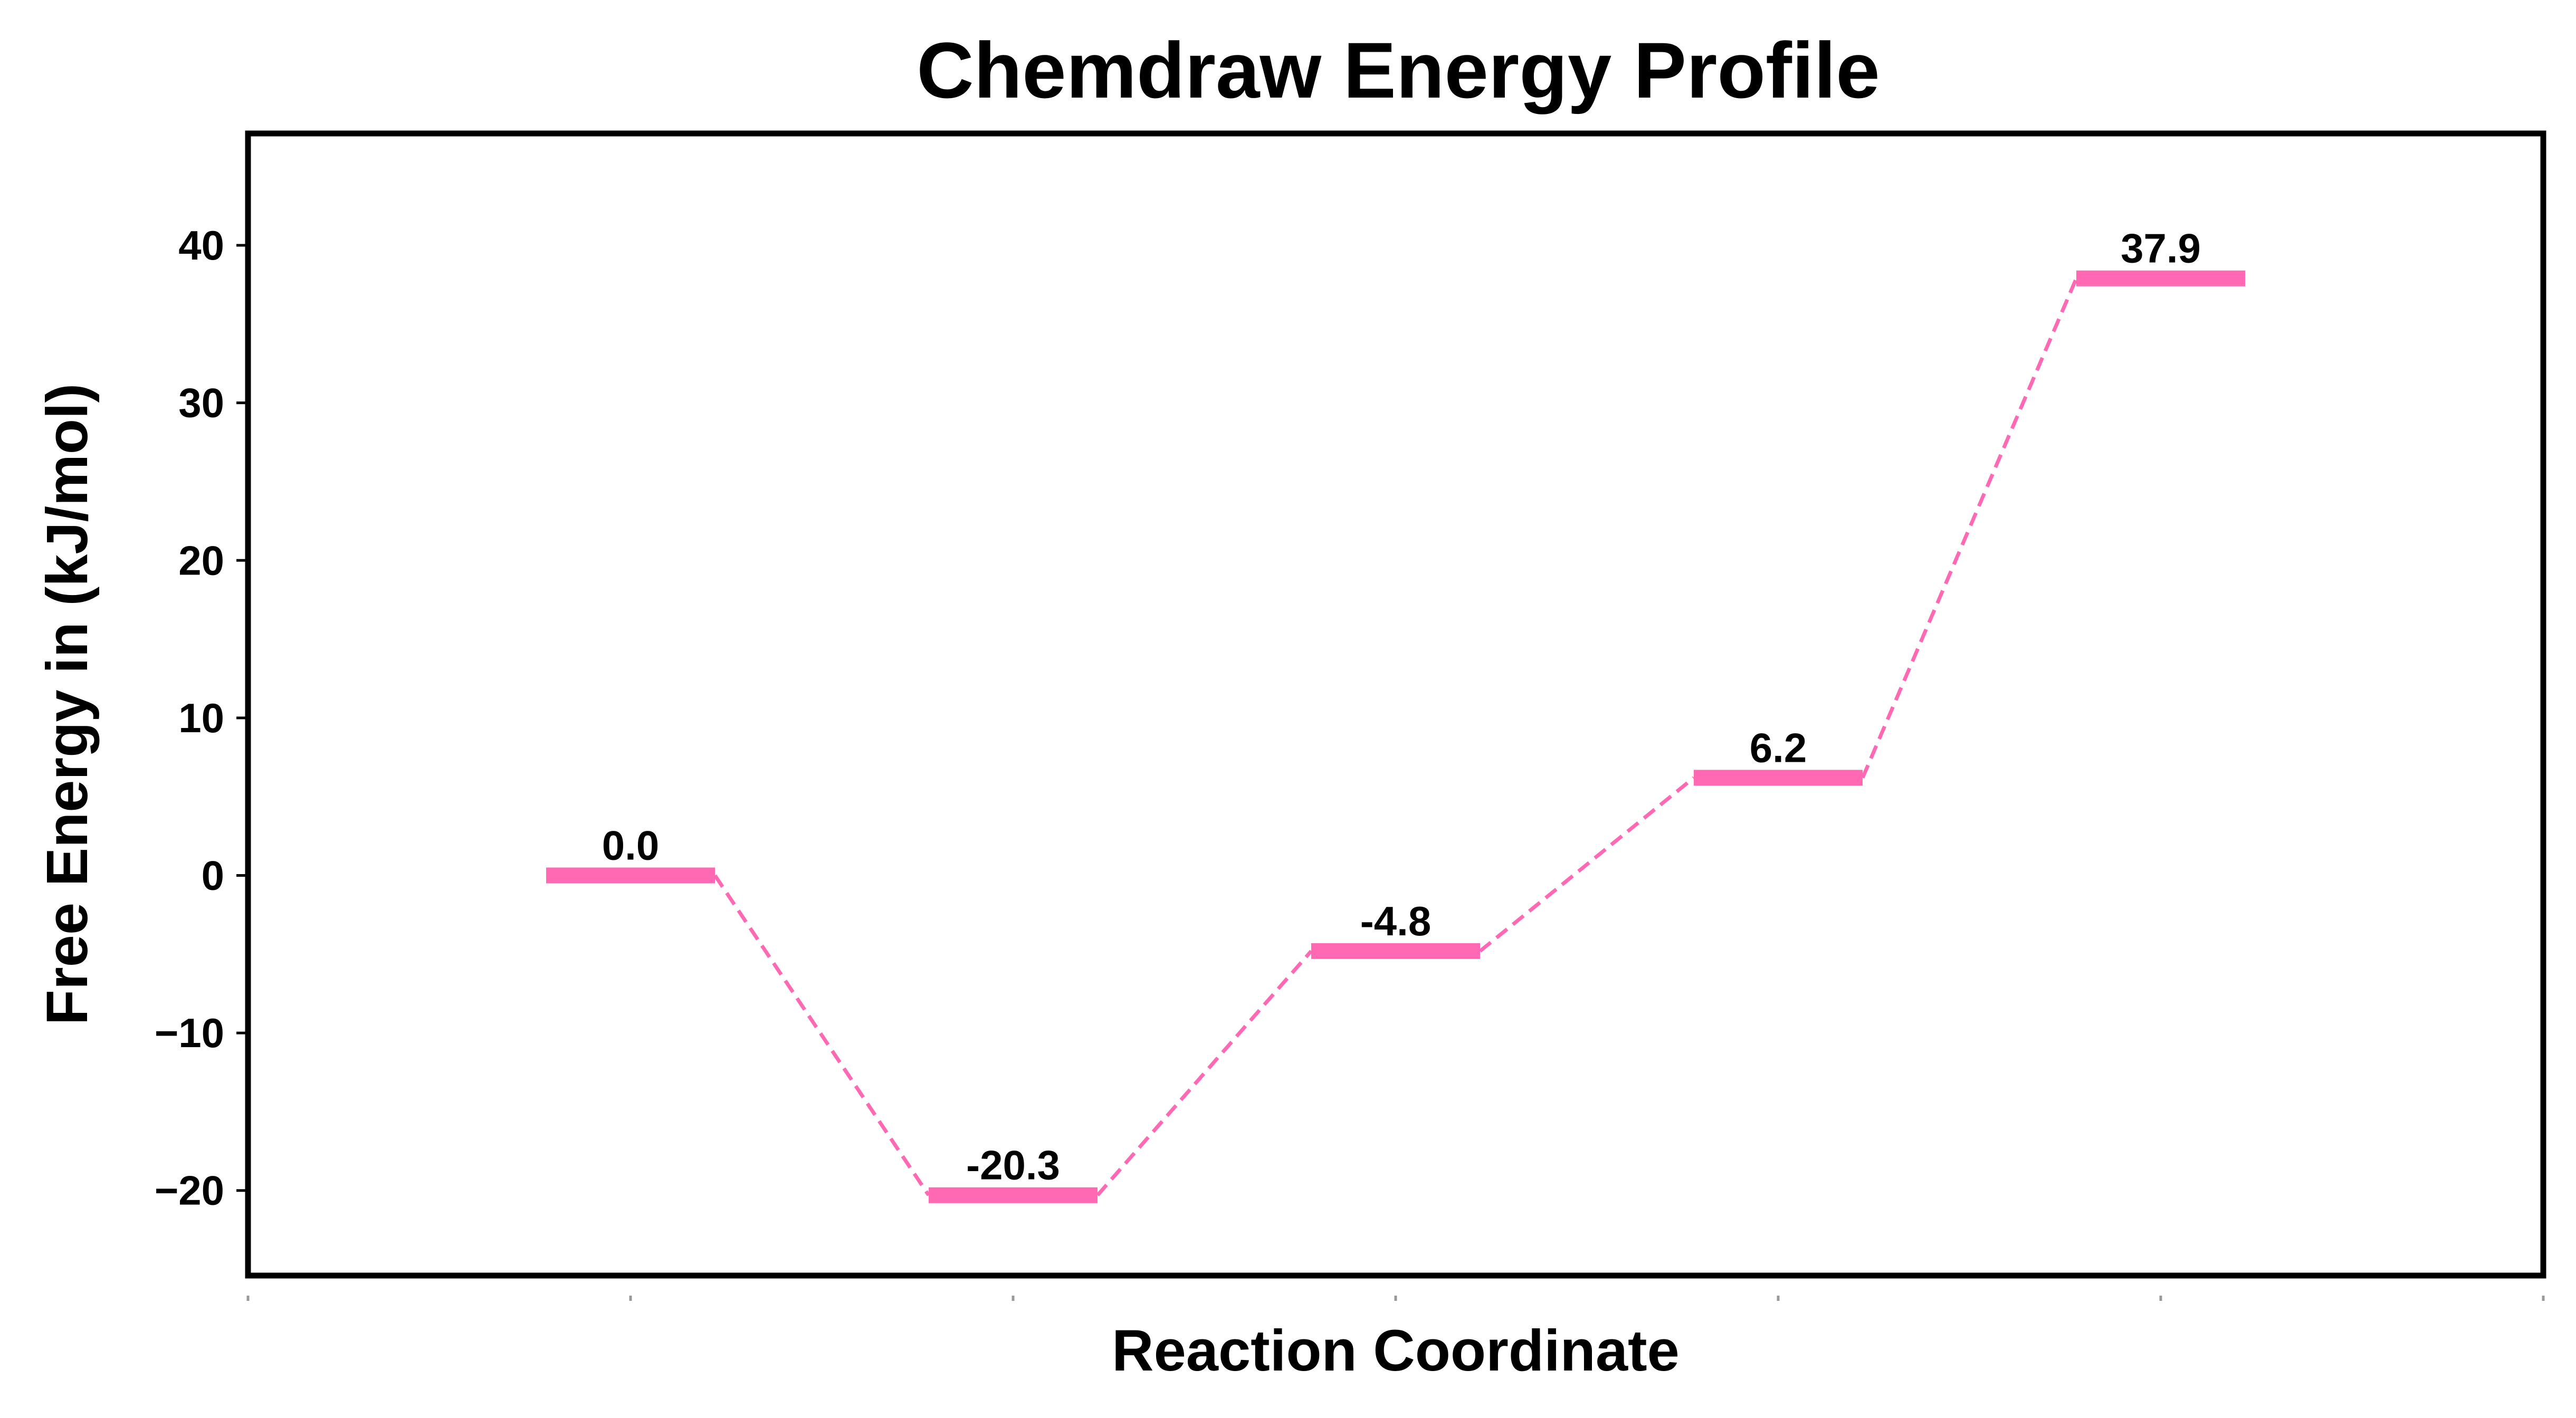  What do you see at coordinates (1396, 1350) in the screenshot?
I see `x-axis-label: Reaction Coordinate` at bounding box center [1396, 1350].